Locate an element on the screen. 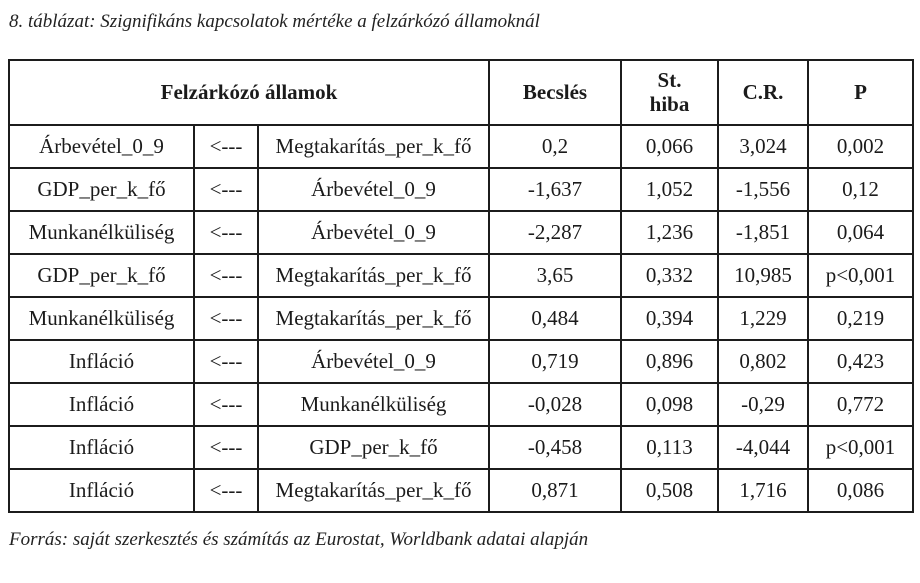 This screenshot has height=583, width=920. st-hiba-cell: 1,052 is located at coordinates (669, 189).